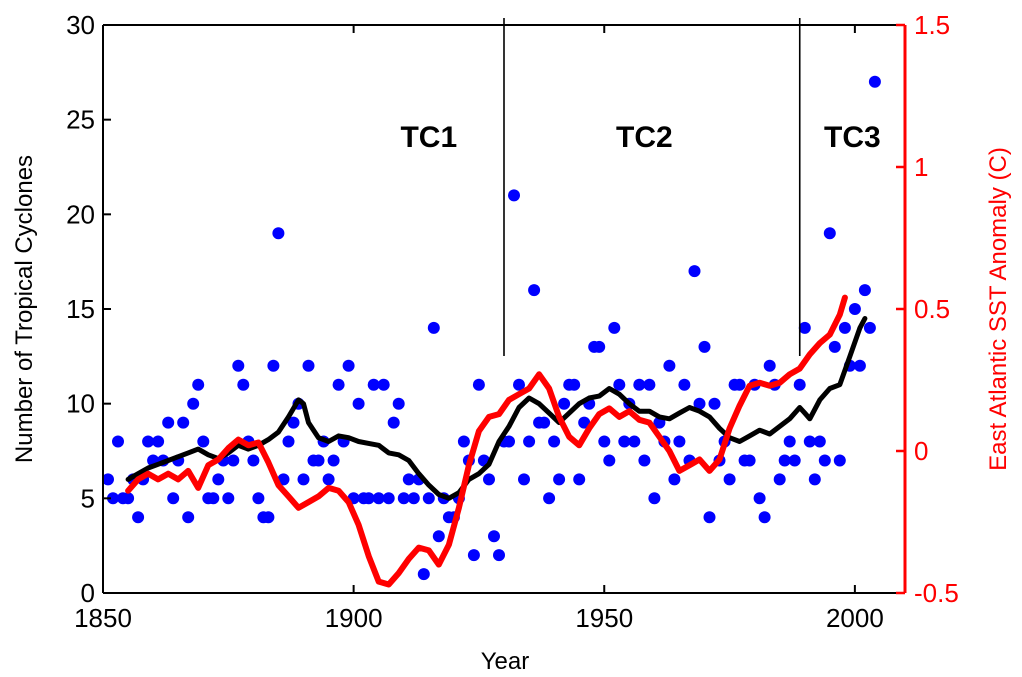  What do you see at coordinates (652, 187) in the screenshot?
I see `period-dividers` at bounding box center [652, 187].